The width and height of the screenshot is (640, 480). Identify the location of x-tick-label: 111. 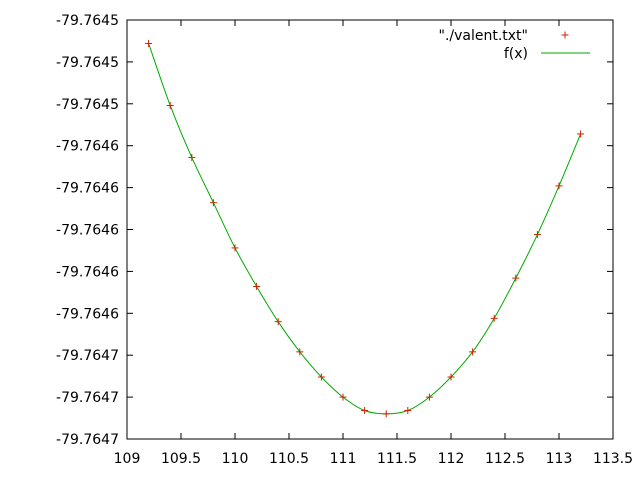
(343, 459).